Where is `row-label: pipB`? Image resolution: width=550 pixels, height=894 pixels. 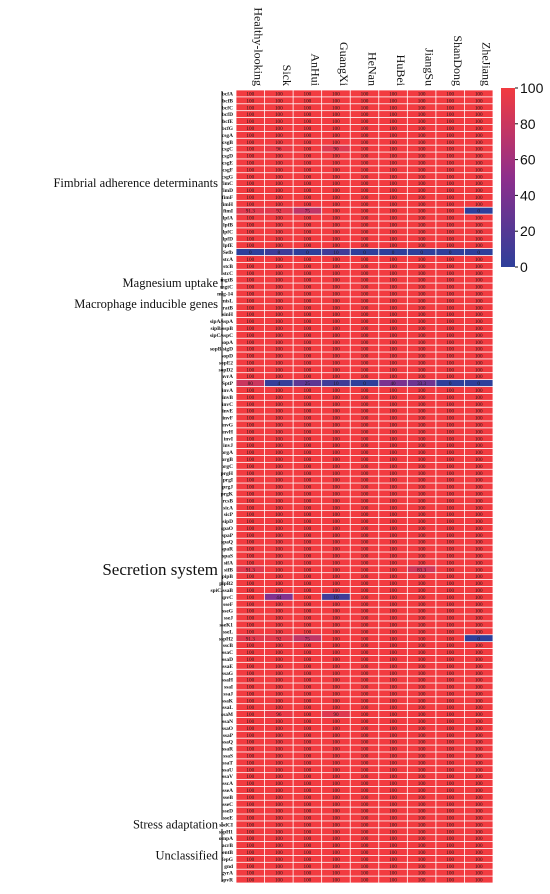
row-label: pipB is located at coordinates (227, 577).